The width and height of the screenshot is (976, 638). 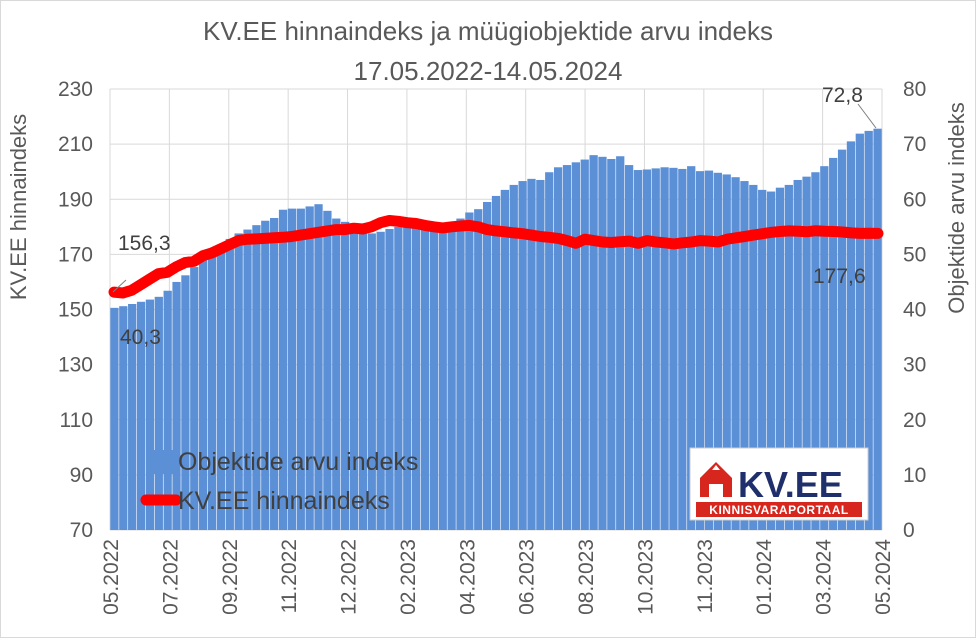 I want to click on x-tick: 03.2024, so click(x=824, y=577).